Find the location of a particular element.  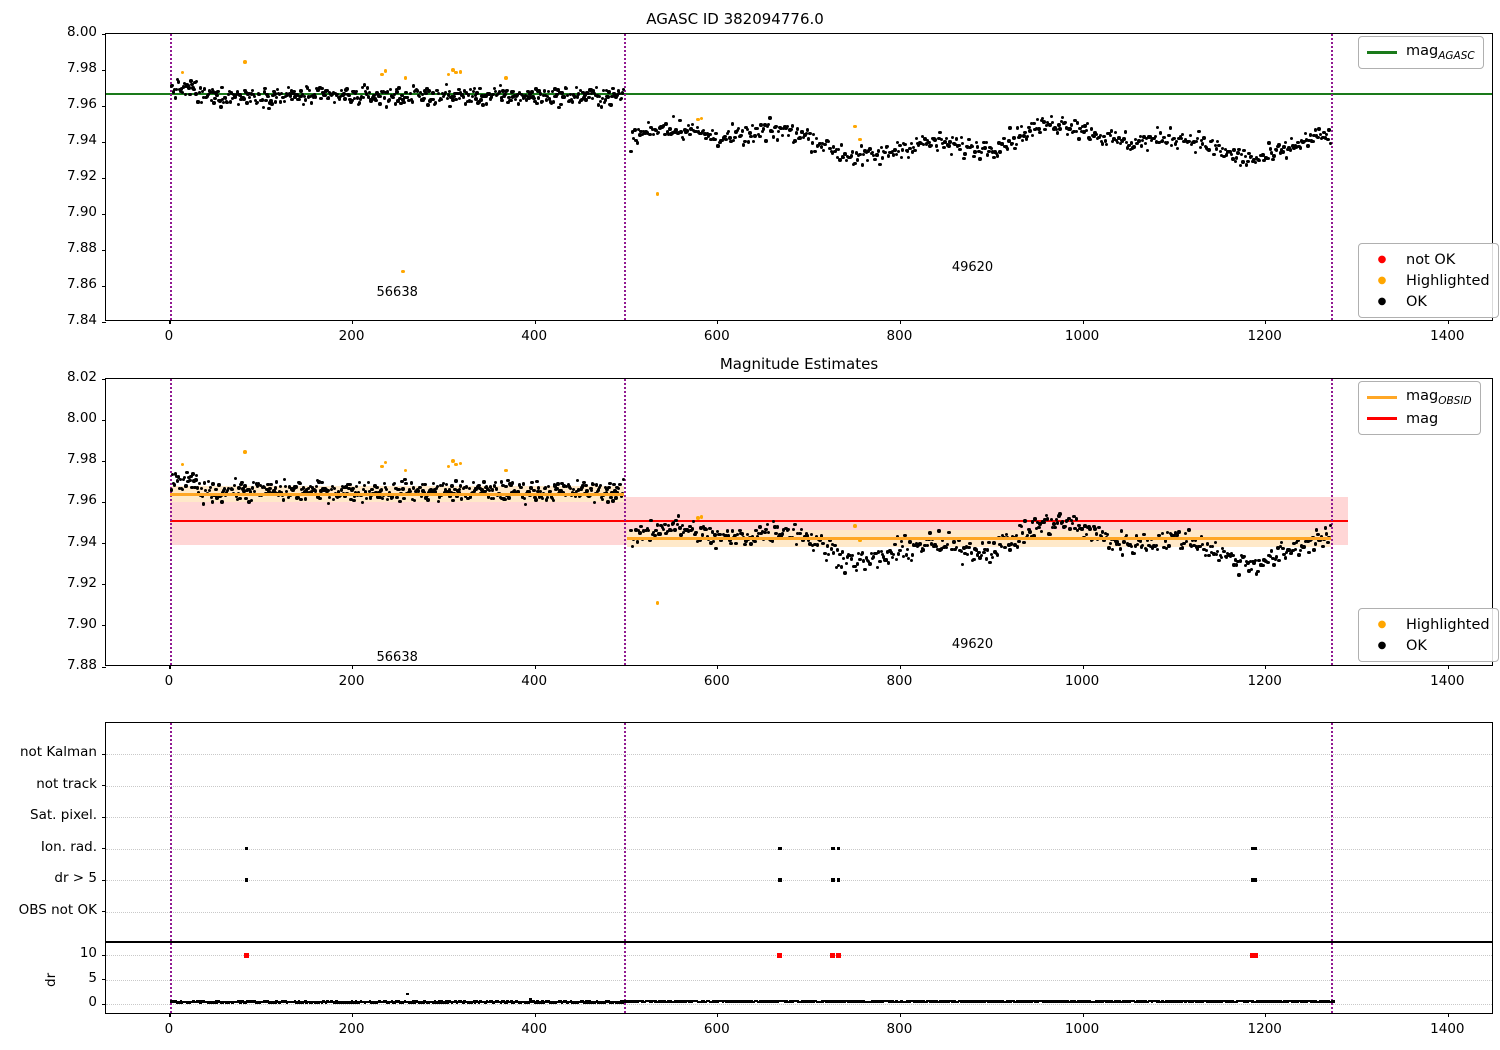

legend-row: magAGASC is located at coordinates (1421, 52).